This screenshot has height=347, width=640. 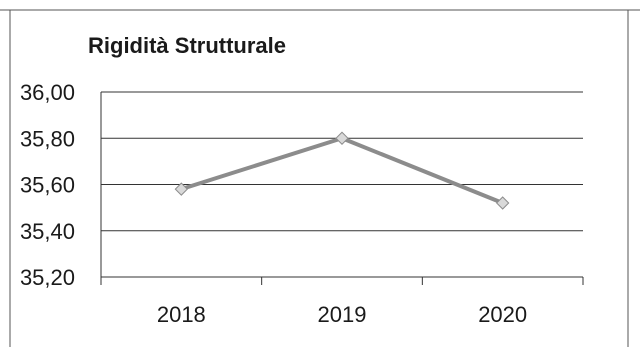 I want to click on x-tick-label: 2018, so click(x=181, y=314).